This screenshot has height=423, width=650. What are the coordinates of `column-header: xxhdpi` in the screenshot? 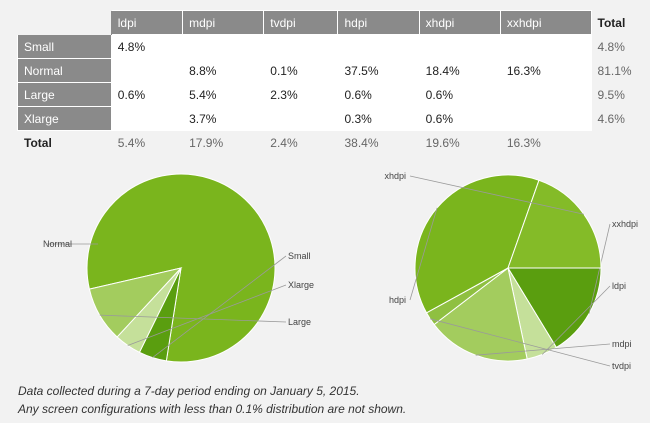 It's located at (545, 22).